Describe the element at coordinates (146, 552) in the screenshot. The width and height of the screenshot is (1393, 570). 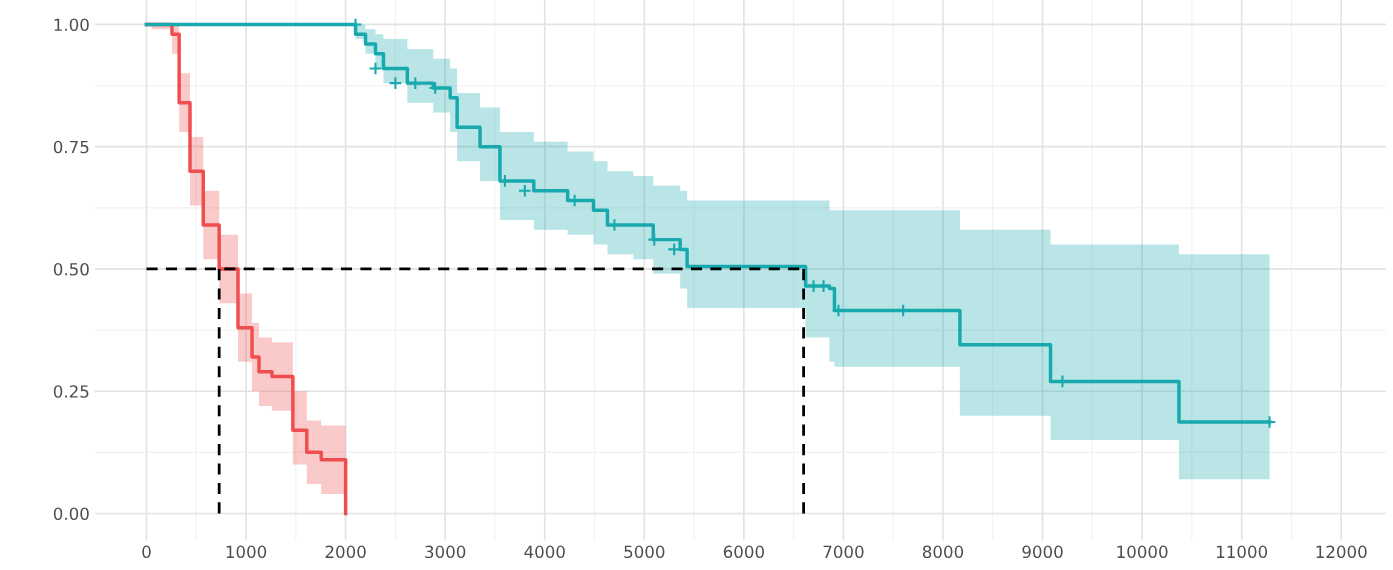
I see `x-tick-label: 0` at that location.